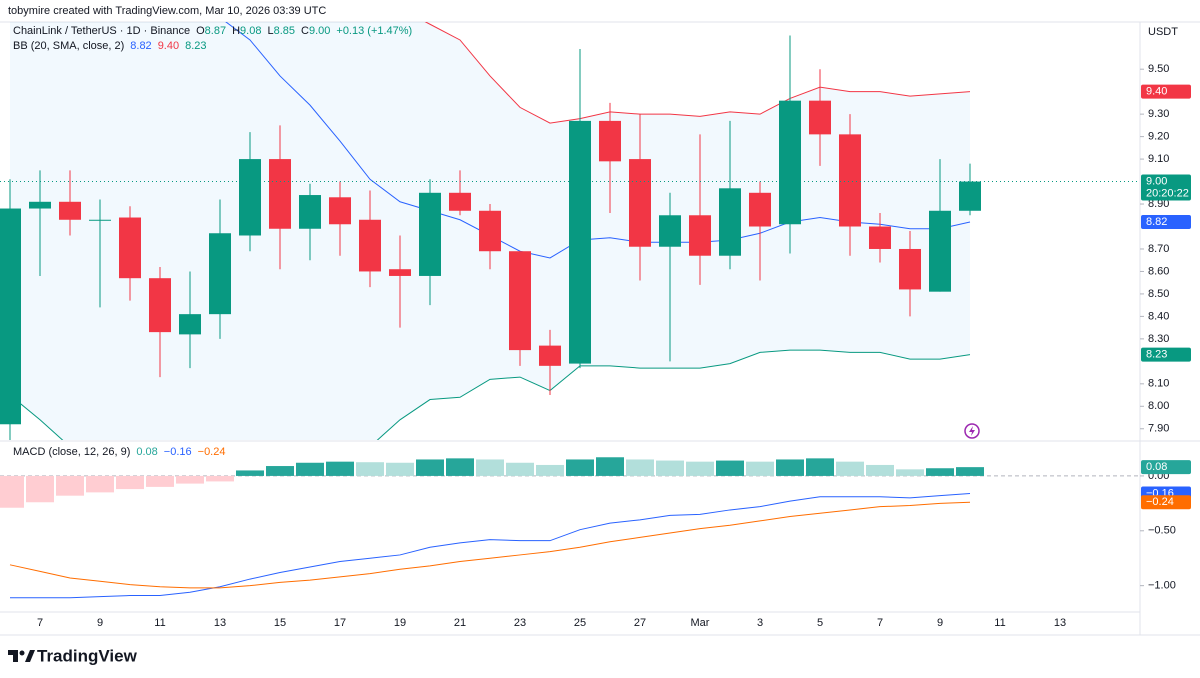 The width and height of the screenshot is (1200, 678). I want to click on legend-item: 8.23, so click(195, 46).